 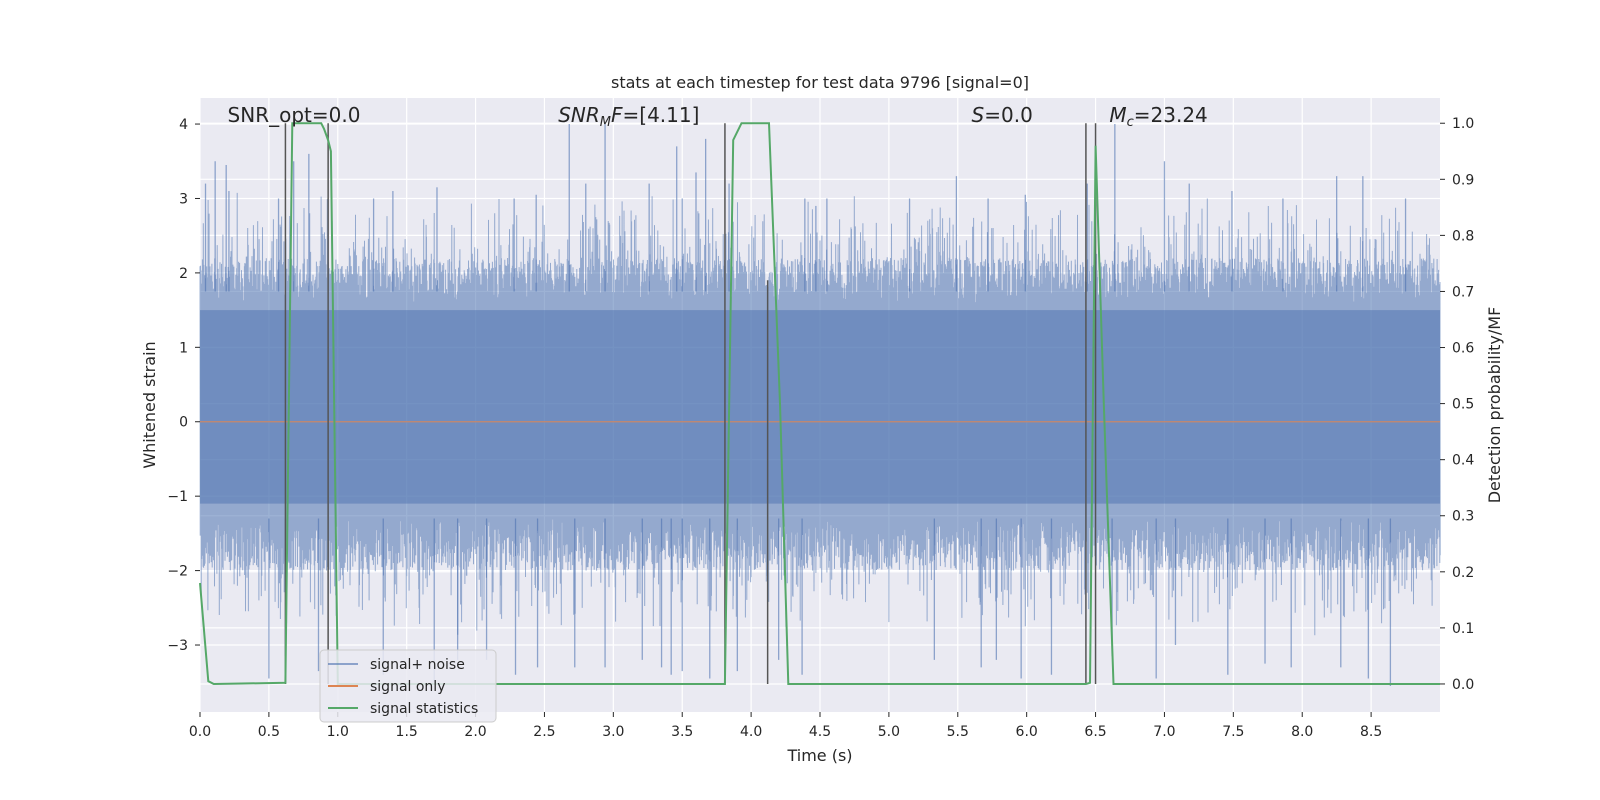 What do you see at coordinates (613, 732) in the screenshot?
I see `x-tick-label: 3.0` at bounding box center [613, 732].